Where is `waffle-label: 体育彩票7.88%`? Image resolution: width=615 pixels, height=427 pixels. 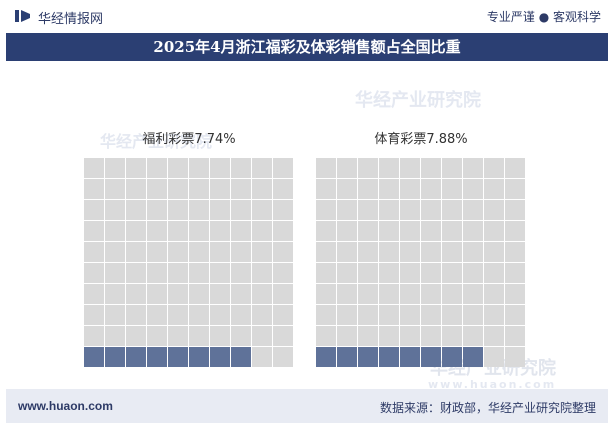
waffle-label: 体育彩票7.88% is located at coordinates (420, 139).